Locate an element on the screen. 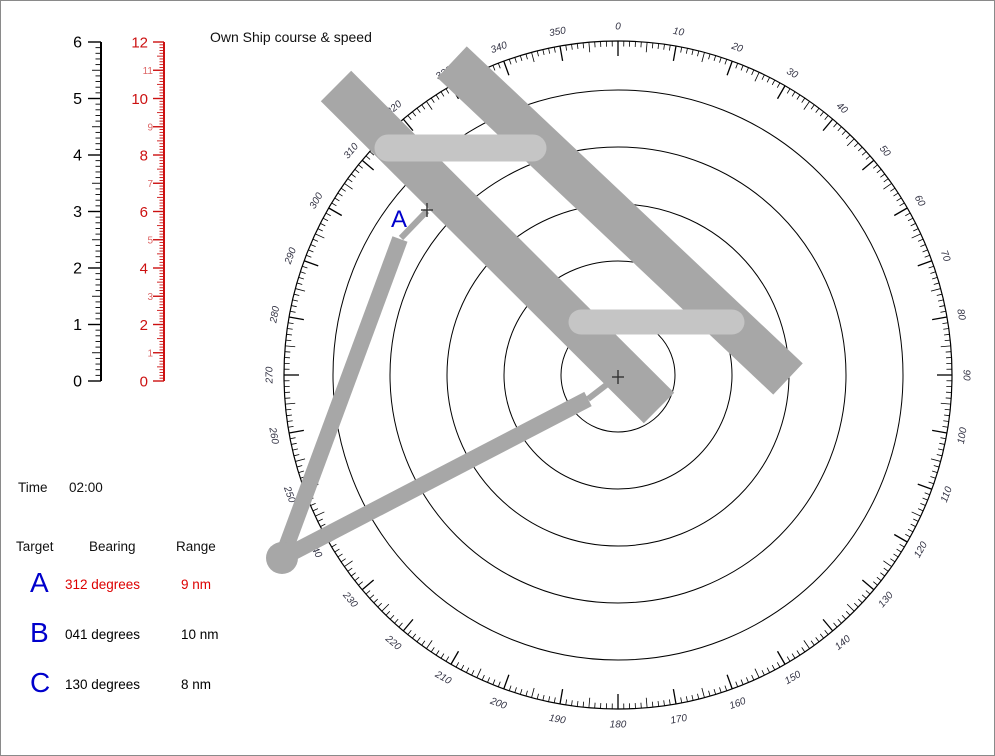 This screenshot has height=756, width=995. target-a-plot-label: A is located at coordinates (399, 219).